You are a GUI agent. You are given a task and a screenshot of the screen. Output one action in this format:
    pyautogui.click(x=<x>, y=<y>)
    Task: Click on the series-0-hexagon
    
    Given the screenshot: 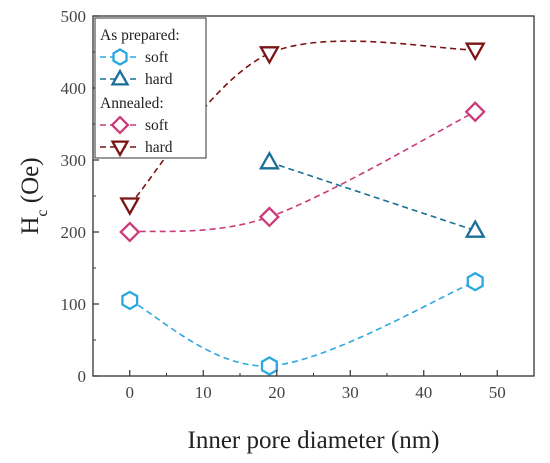 What is the action you would take?
    pyautogui.click(x=302, y=323)
    